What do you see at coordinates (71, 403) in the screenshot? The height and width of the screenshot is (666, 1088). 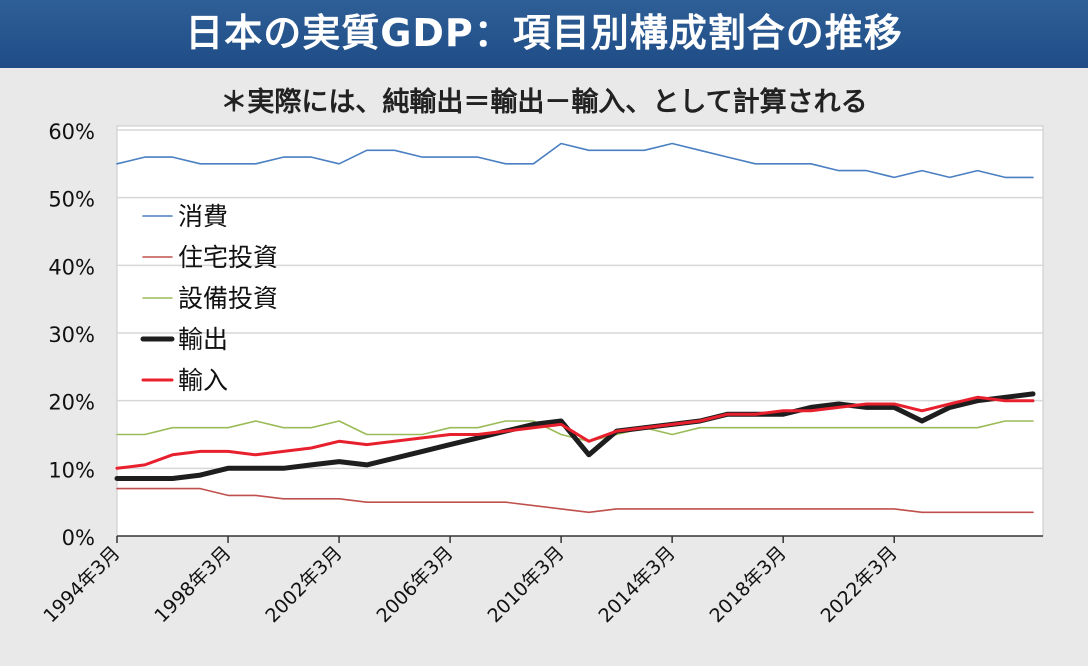 I see `y-tick-label: 20%` at bounding box center [71, 403].